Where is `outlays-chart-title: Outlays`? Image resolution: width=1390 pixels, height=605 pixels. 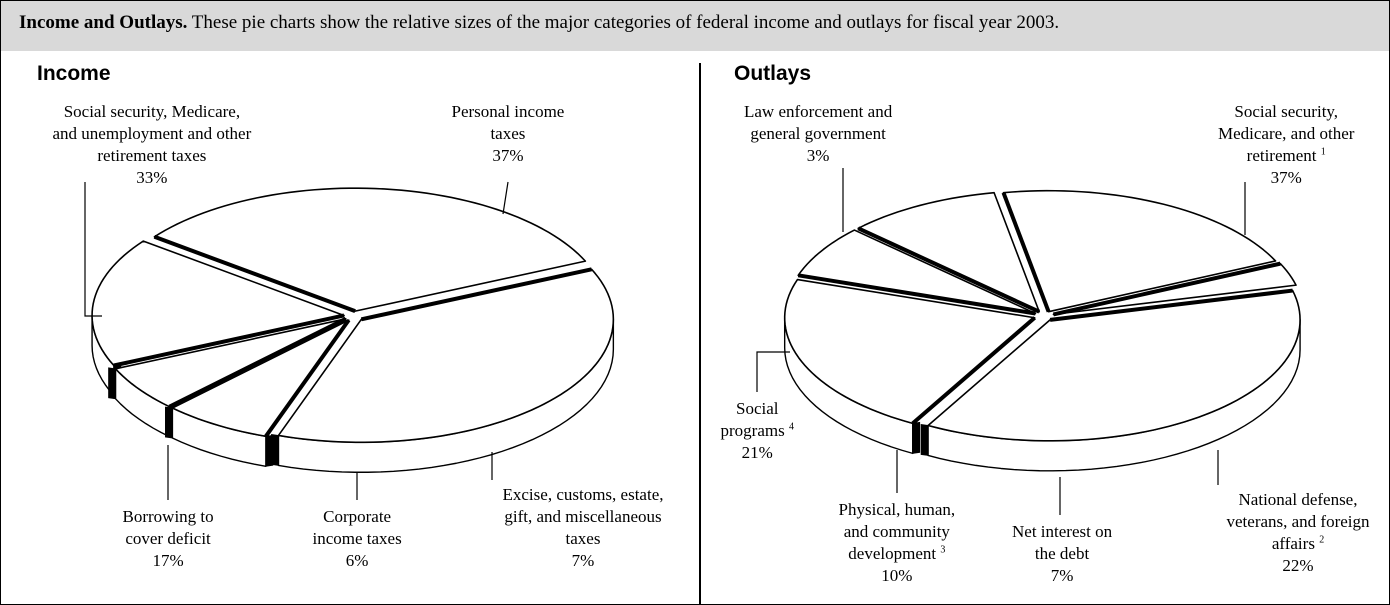
outlays-chart-title: Outlays is located at coordinates (773, 73).